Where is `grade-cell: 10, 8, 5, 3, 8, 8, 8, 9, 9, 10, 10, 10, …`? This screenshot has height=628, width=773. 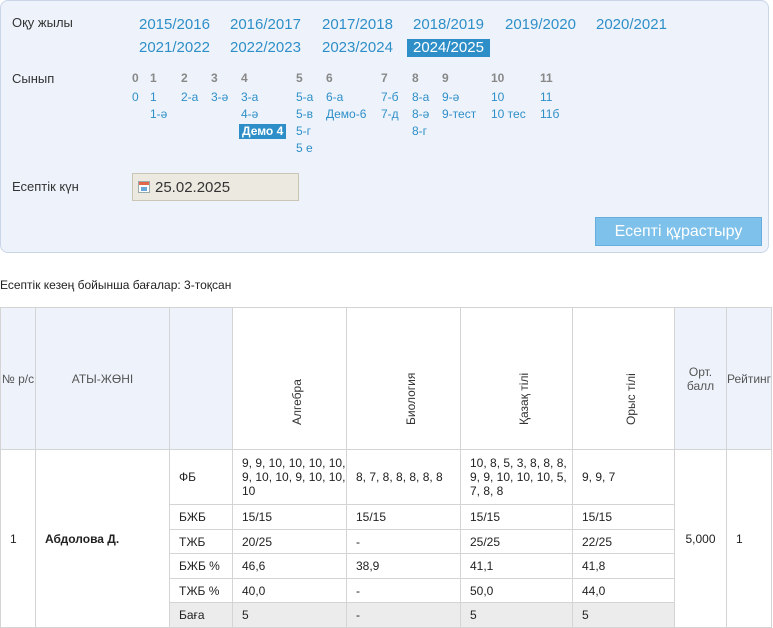
grade-cell: 10, 8, 5, 3, 8, 8, 8, 9, 9, 10, 10, 10, … is located at coordinates (516, 477).